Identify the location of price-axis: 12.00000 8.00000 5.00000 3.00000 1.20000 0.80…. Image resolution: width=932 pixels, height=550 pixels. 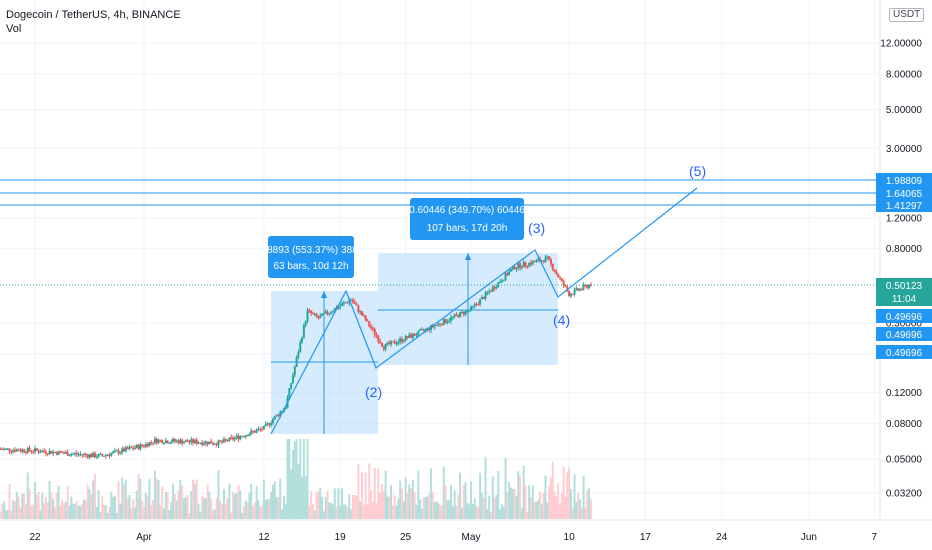
(904, 260).